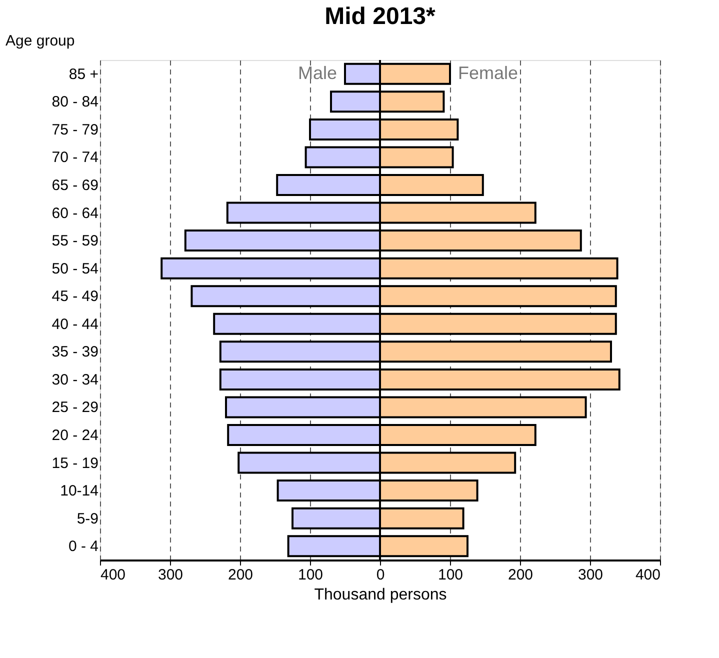  Describe the element at coordinates (40, 41) in the screenshot. I see `y-axis-title: Age group` at that location.